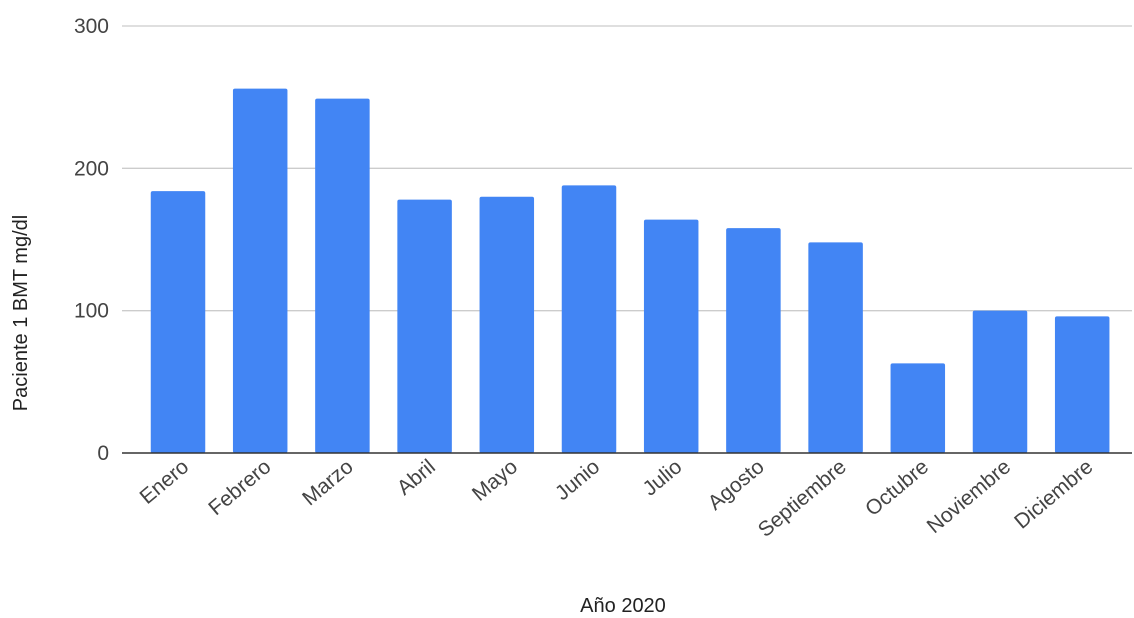 Image resolution: width=1134 pixels, height=618 pixels. What do you see at coordinates (495, 480) in the screenshot?
I see `x-tick-label: Mayo` at bounding box center [495, 480].